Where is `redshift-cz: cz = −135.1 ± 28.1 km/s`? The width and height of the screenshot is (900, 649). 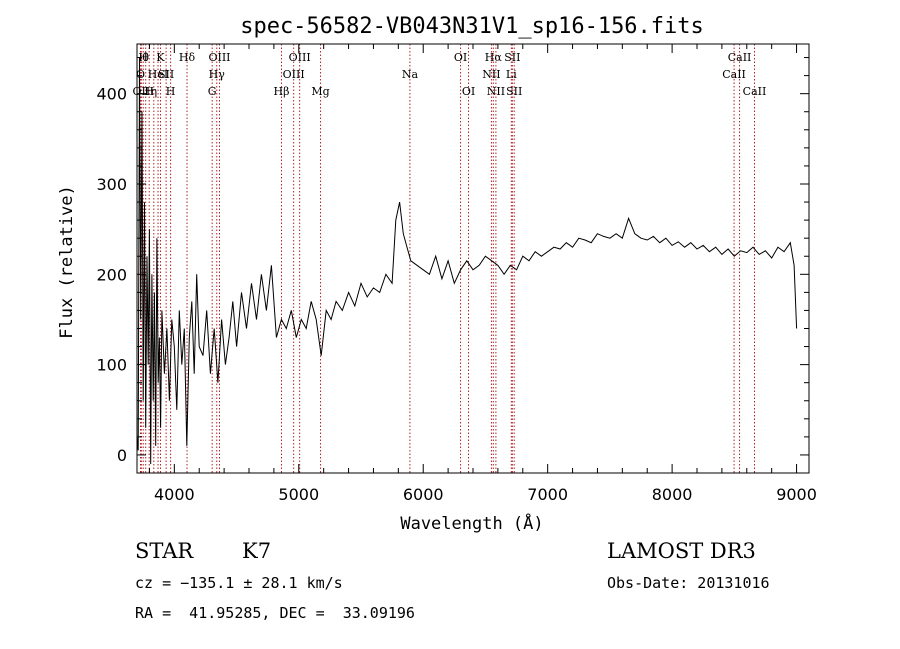
redshift-cz: cz = −135.1 ± 28.1 km/s is located at coordinates (239, 583).